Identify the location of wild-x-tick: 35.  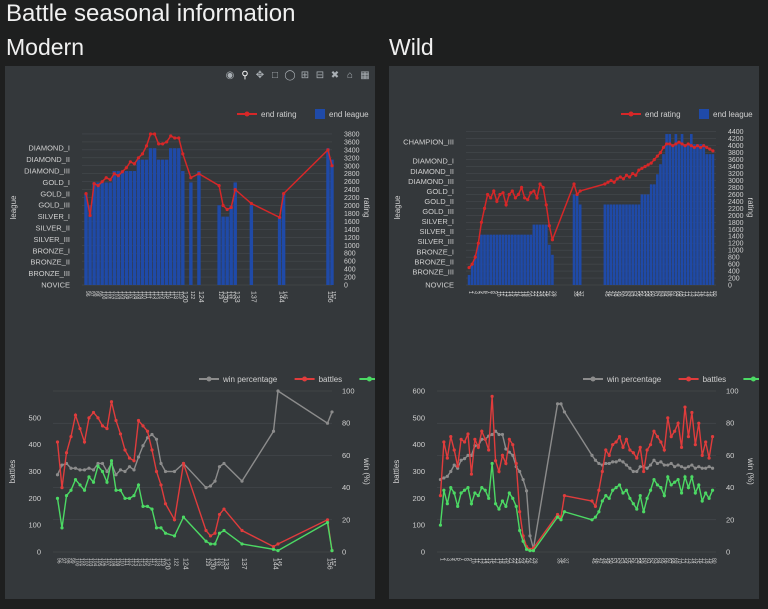
(575, 294).